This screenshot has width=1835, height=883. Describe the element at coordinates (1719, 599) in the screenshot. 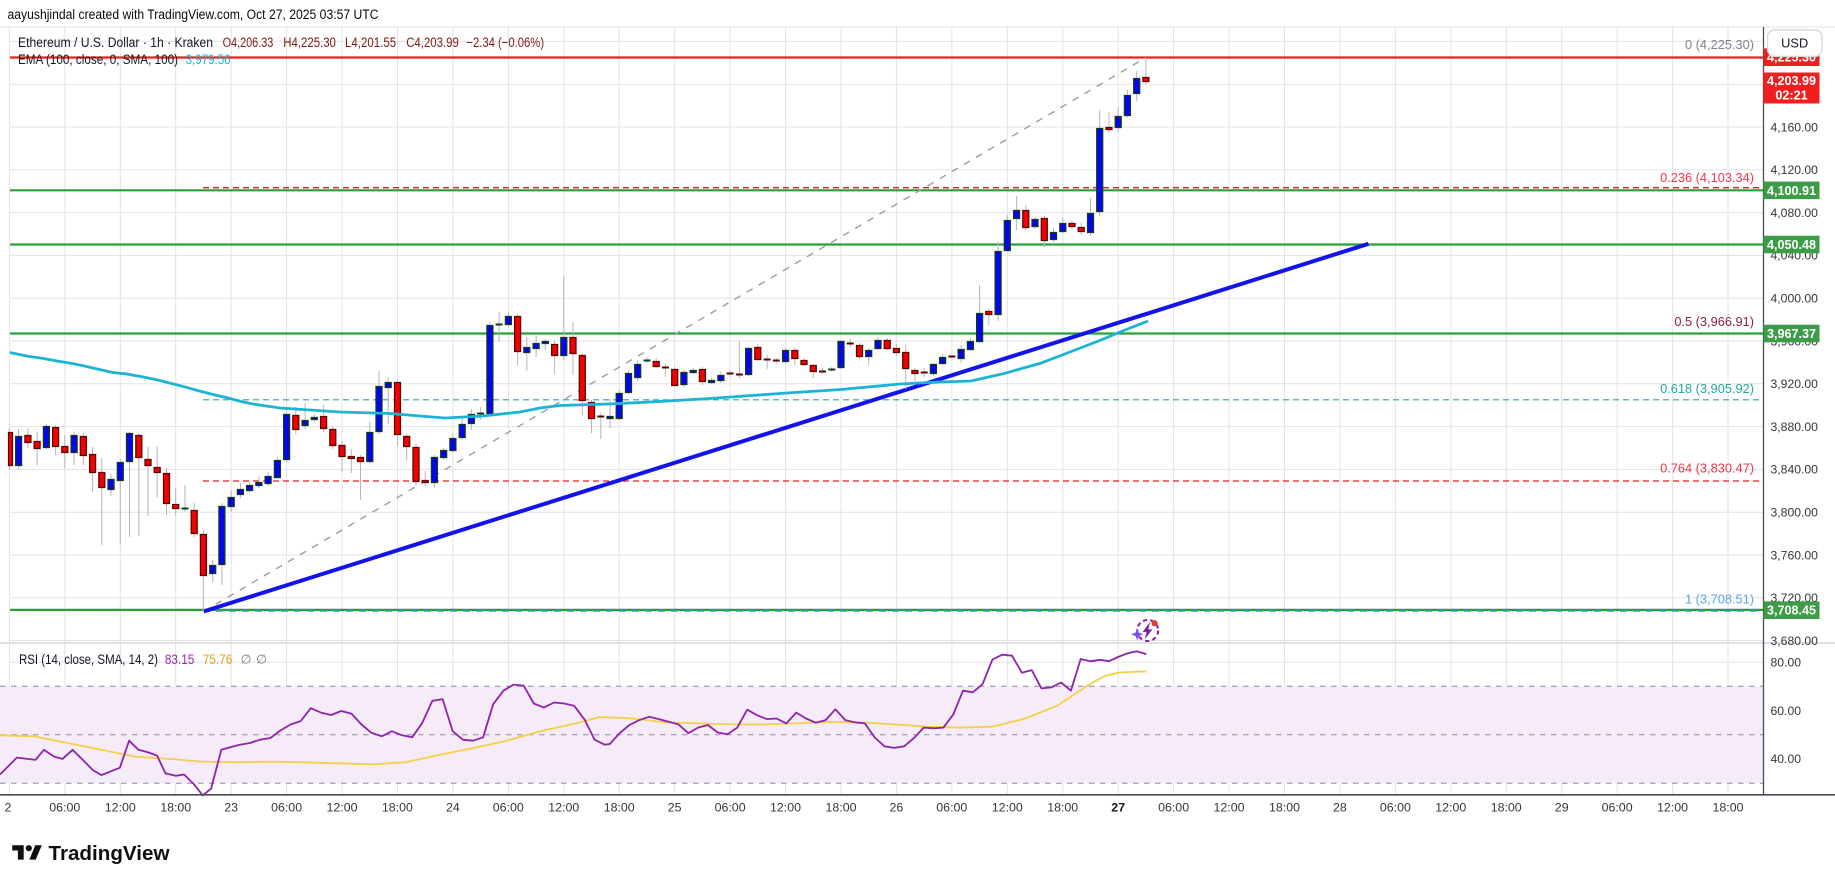

I see `svg-text: 1 (3,708.51)` at that location.